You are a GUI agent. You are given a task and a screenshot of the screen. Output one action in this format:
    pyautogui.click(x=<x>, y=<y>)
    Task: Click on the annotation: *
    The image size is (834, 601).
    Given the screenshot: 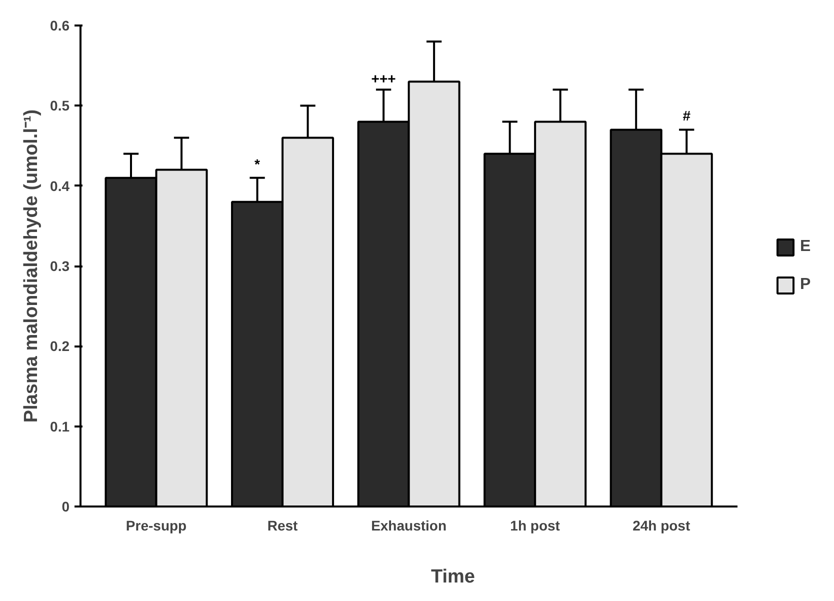 What is the action you would take?
    pyautogui.click(x=257, y=164)
    